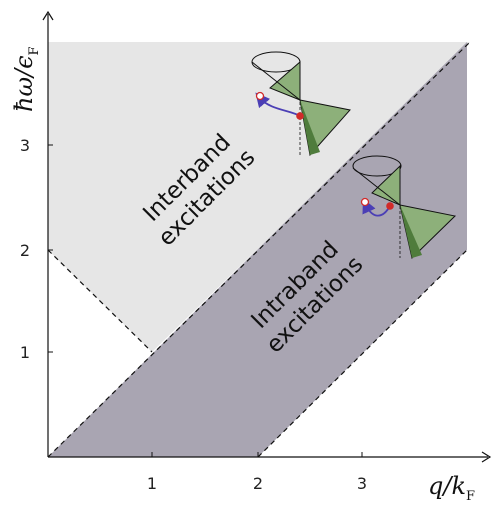 The width and height of the screenshot is (504, 511). What do you see at coordinates (25, 145) in the screenshot?
I see `y-tick-label-3: 3` at bounding box center [25, 145].